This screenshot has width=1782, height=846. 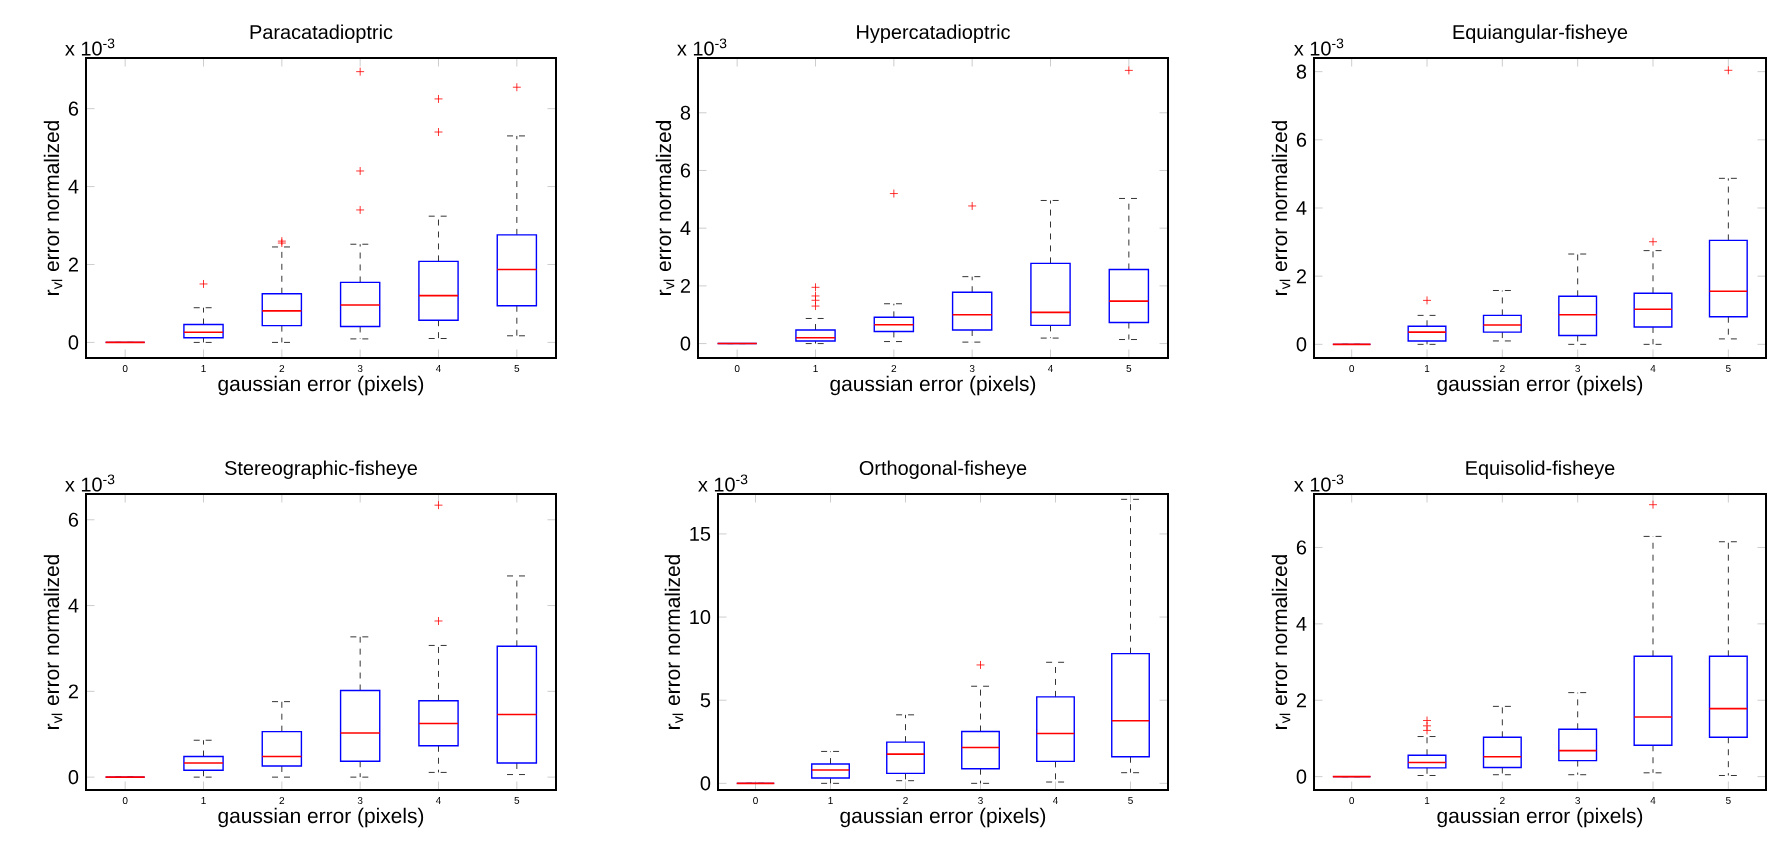 What do you see at coordinates (705, 700) in the screenshot?
I see `y-tick-label: 5` at bounding box center [705, 700].